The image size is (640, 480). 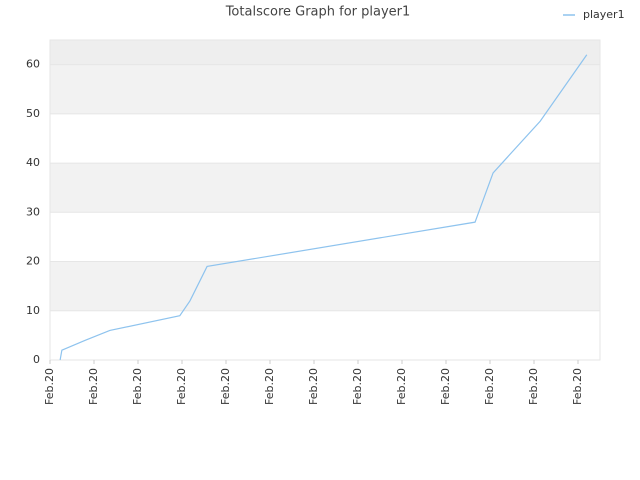 I want to click on legend-label: player1, so click(x=604, y=14).